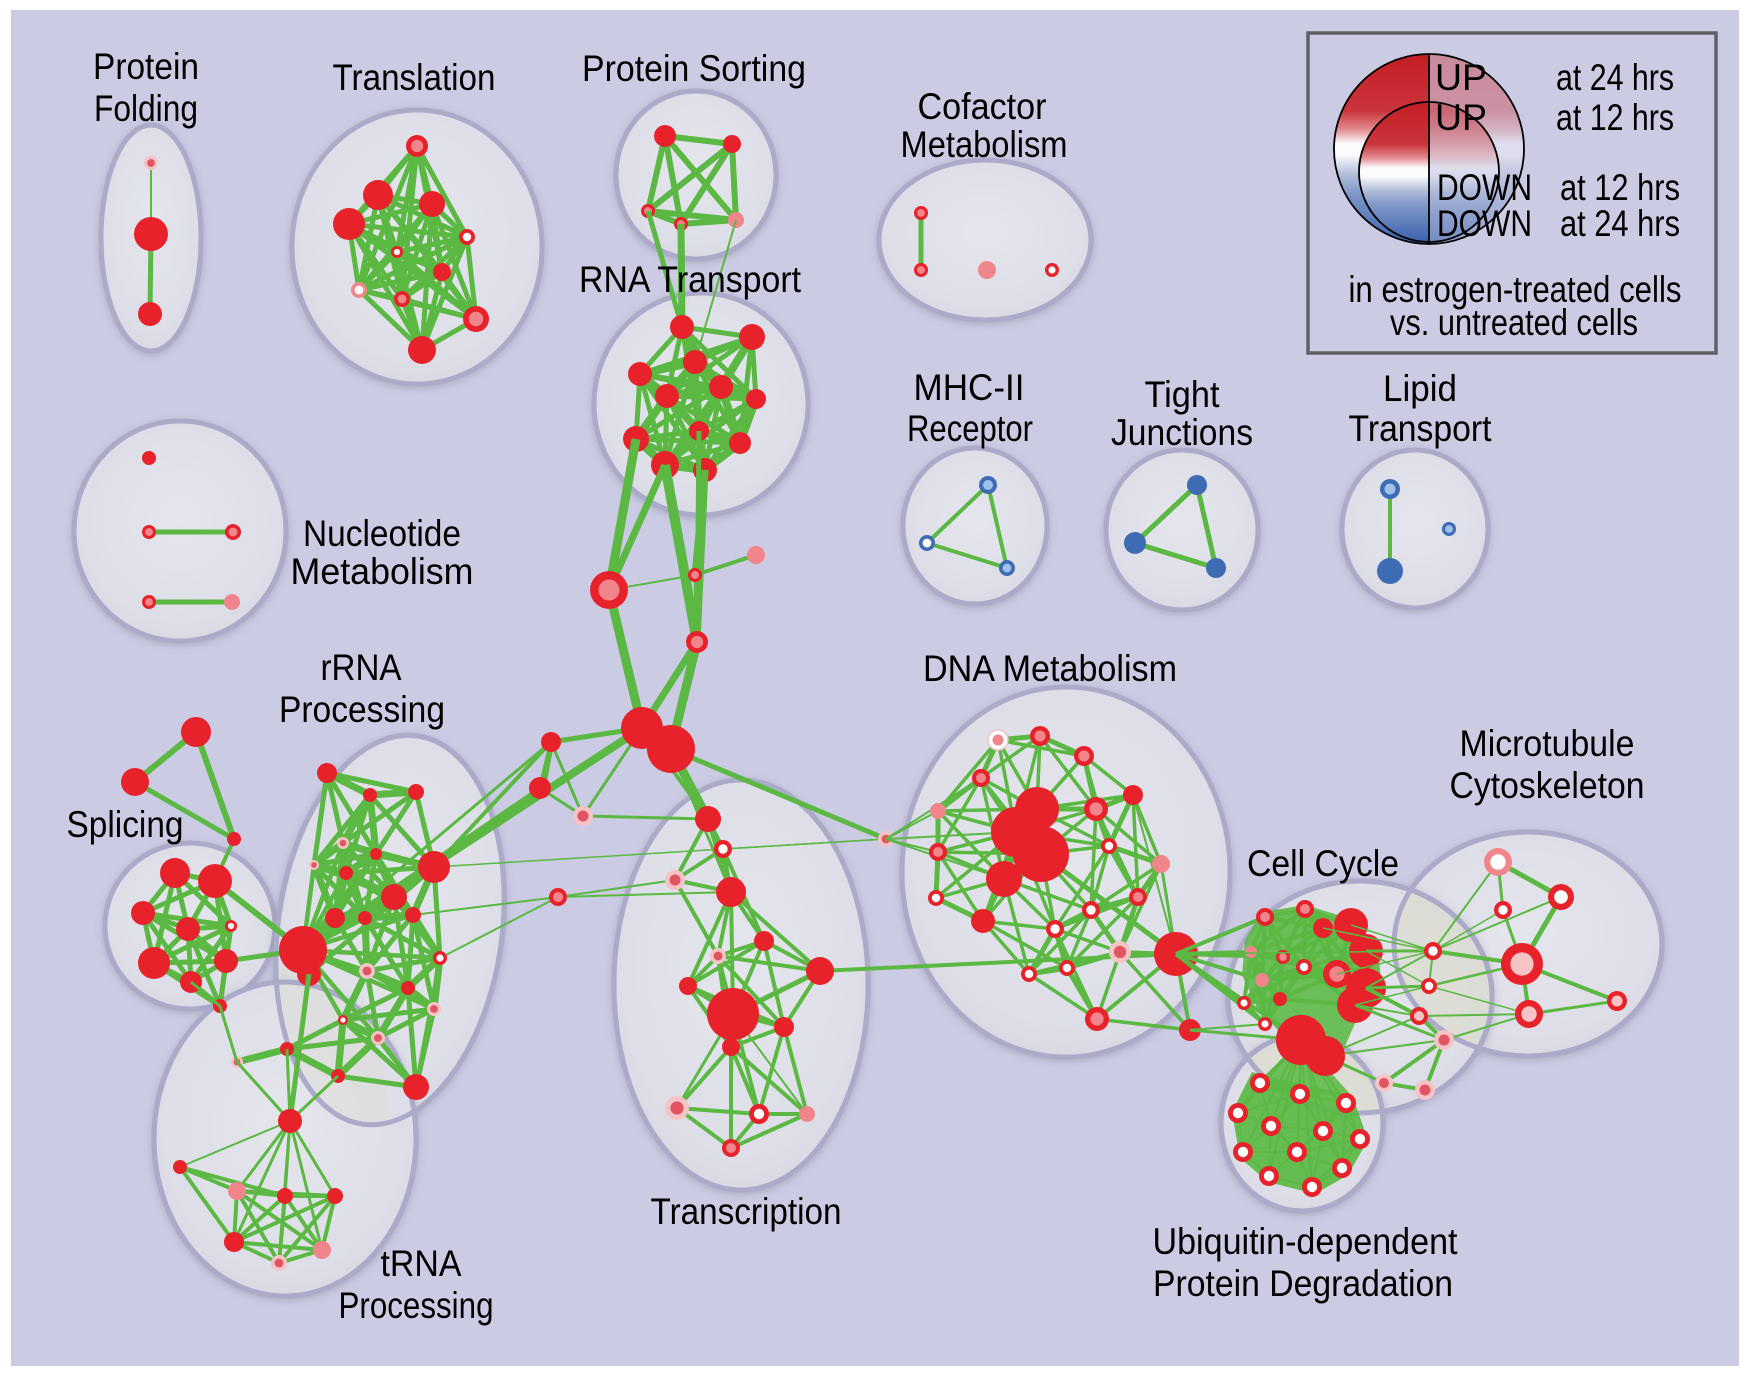 The height and width of the screenshot is (1381, 1750). Describe the element at coordinates (146, 108) in the screenshot. I see `svg-text: Folding` at that location.